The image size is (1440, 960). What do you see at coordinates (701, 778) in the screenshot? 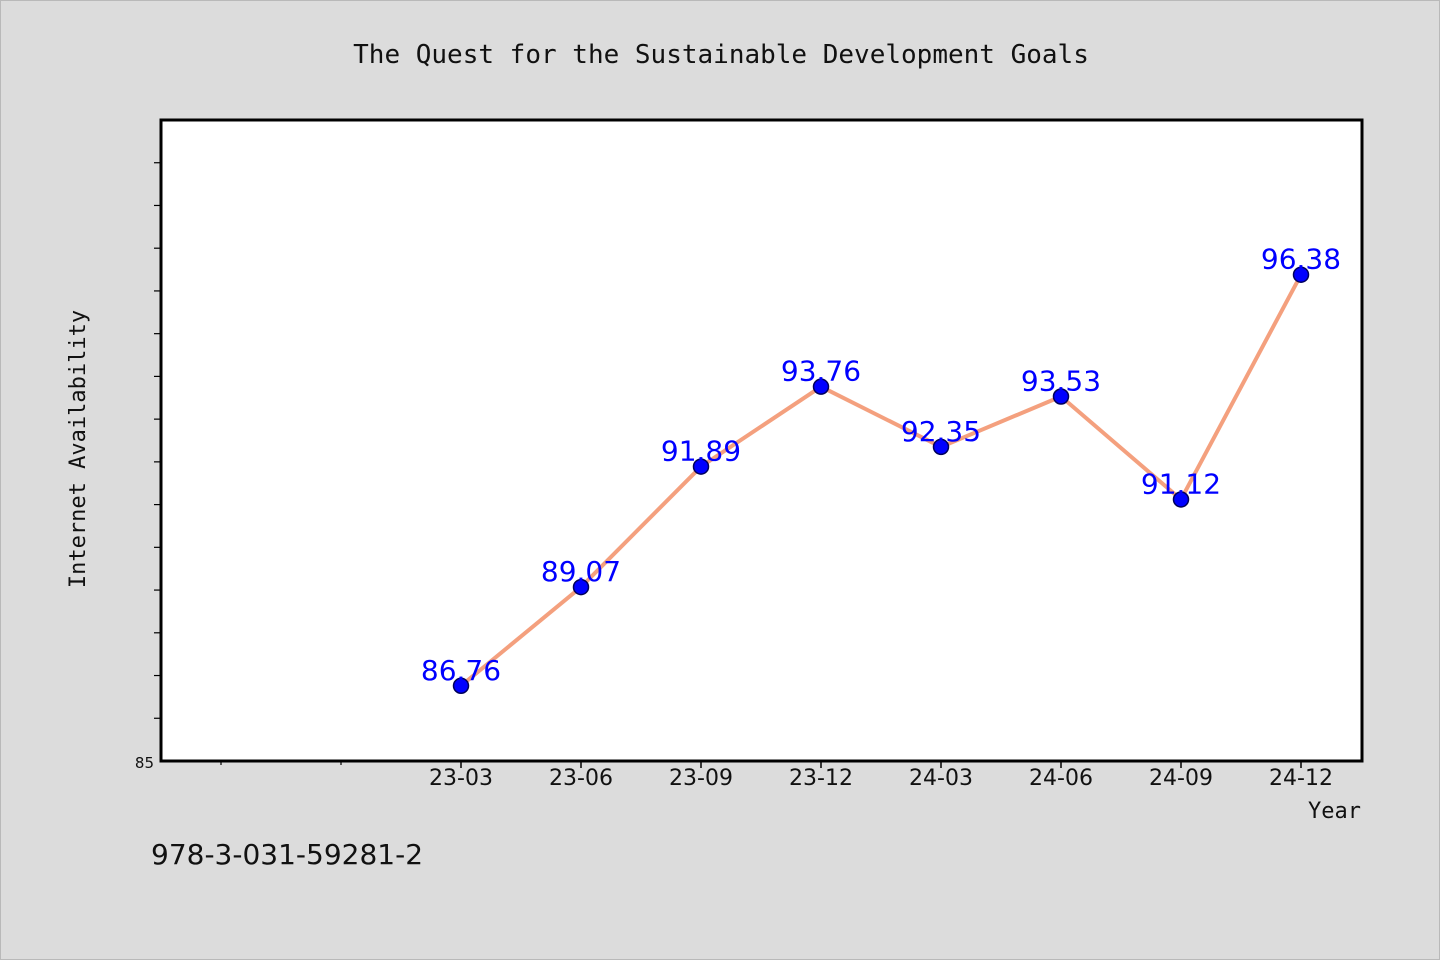
I see `x-tick-label: 23-09` at bounding box center [701, 778].